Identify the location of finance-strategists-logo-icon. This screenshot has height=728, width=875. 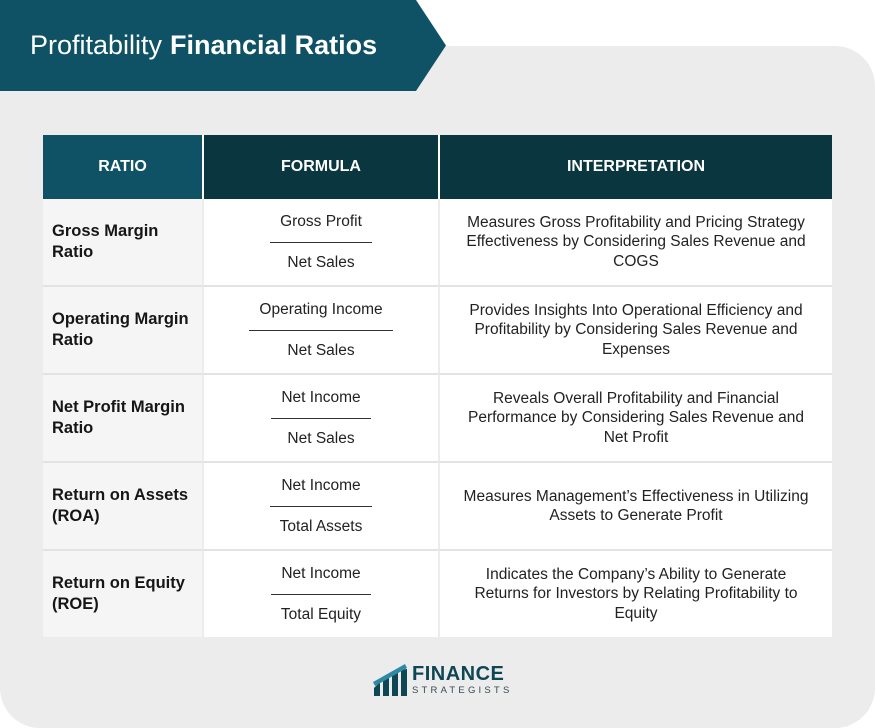
(390, 680).